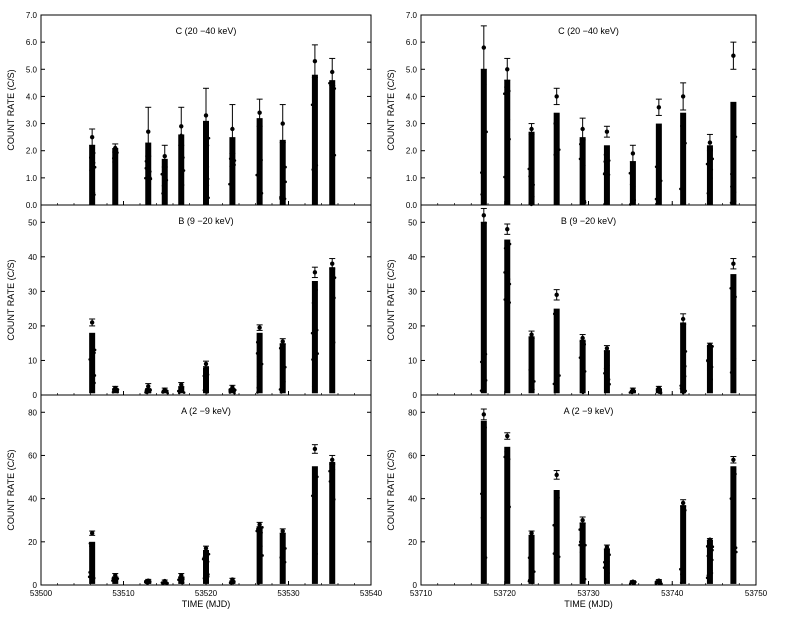  What do you see at coordinates (588, 490) in the screenshot?
I see `panel-frame-c1-p2` at bounding box center [588, 490].